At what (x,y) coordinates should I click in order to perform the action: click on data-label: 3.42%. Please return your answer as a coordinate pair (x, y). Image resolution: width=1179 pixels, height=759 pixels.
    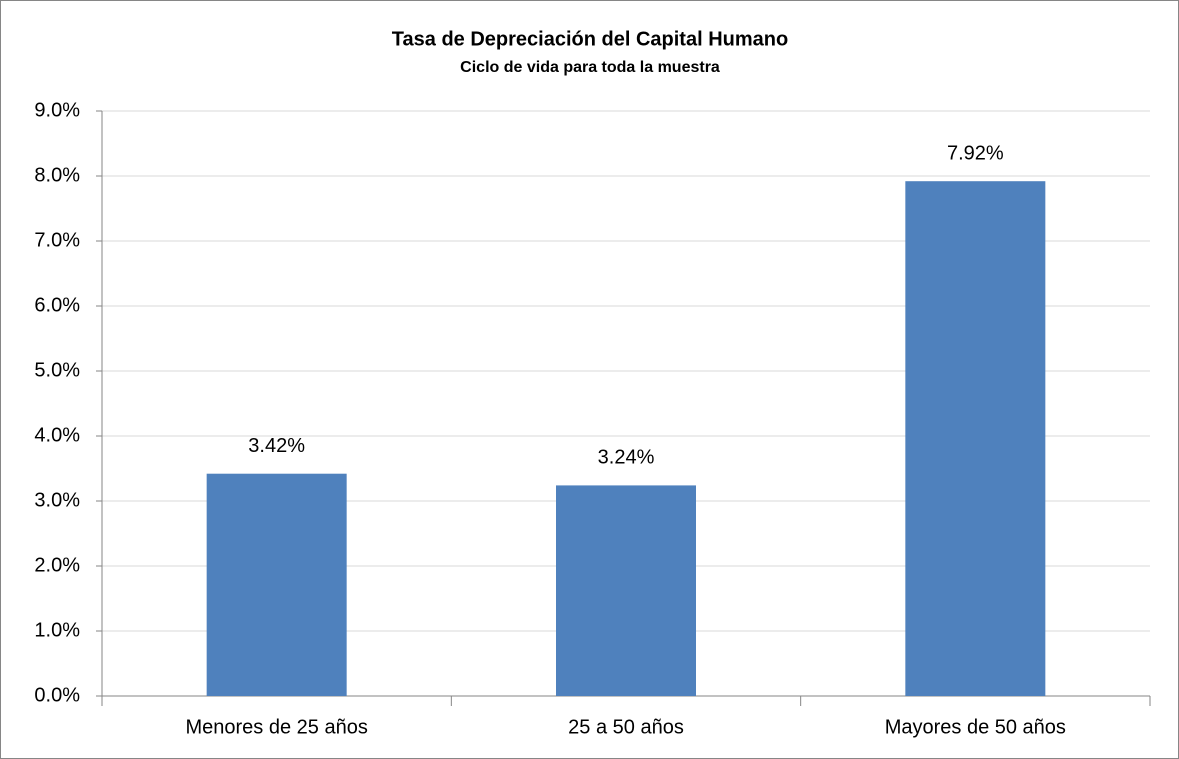
    Looking at the image, I should click on (276, 446).